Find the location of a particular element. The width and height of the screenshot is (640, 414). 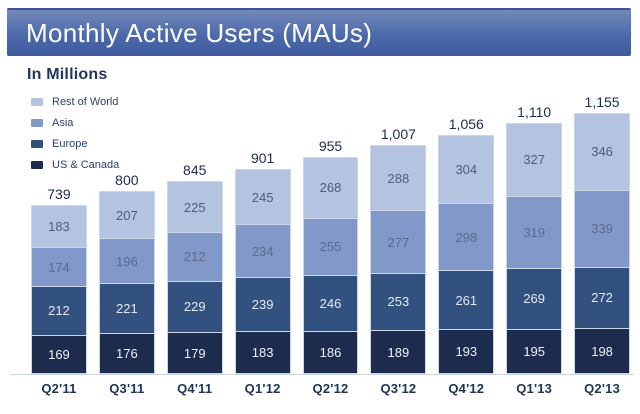

bar-column: 1,056 304 298 261 193 is located at coordinates (466, 244).